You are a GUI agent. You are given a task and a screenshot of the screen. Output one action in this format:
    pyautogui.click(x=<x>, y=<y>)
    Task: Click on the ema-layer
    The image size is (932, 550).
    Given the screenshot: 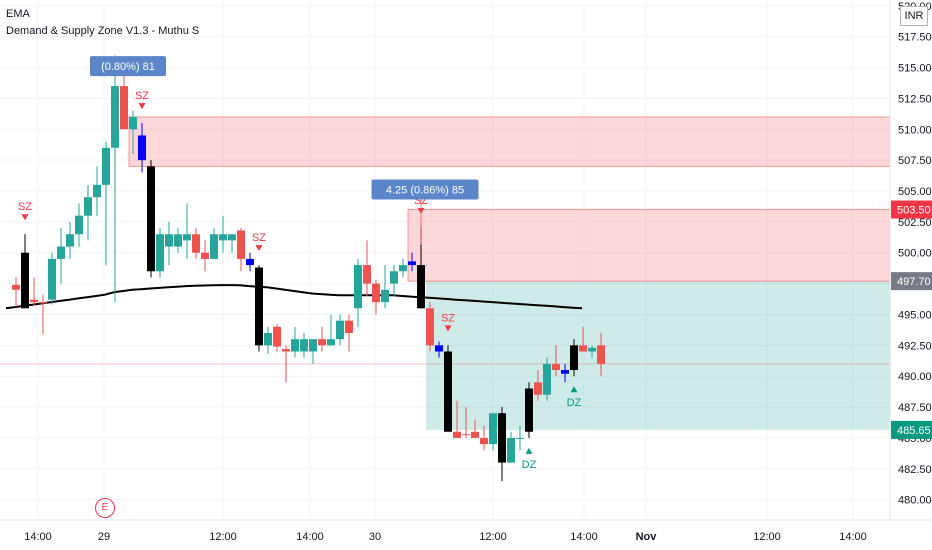 What is the action you would take?
    pyautogui.click(x=294, y=297)
    